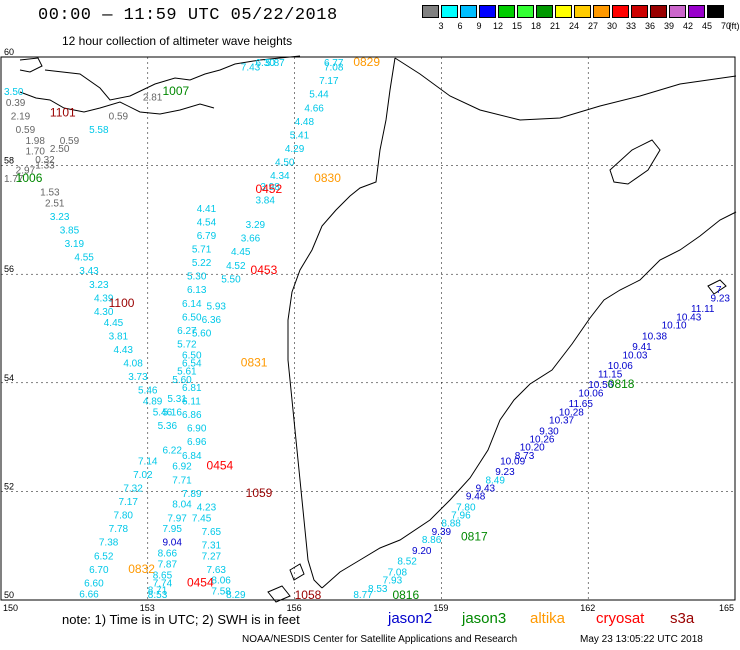 Image resolution: width=740 pixels, height=650 pixels. What do you see at coordinates (153, 97) in the screenshot?
I see `wave-height-value: 2.81` at bounding box center [153, 97].